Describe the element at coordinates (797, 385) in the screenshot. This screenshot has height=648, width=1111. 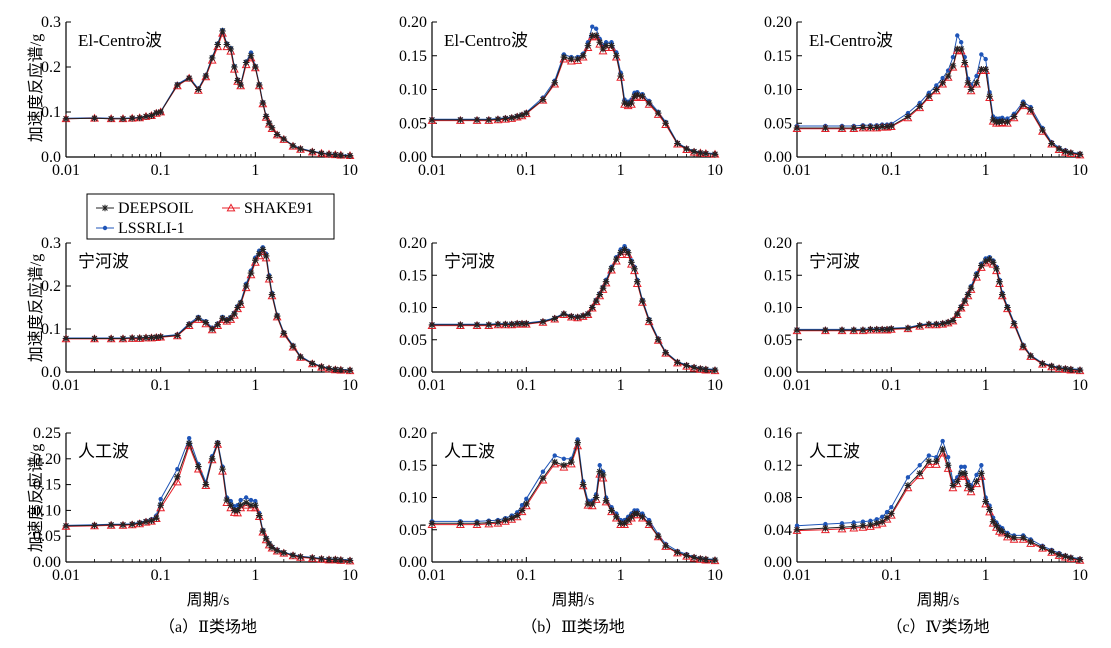
I see `x-tick-label: 0.01` at that location.